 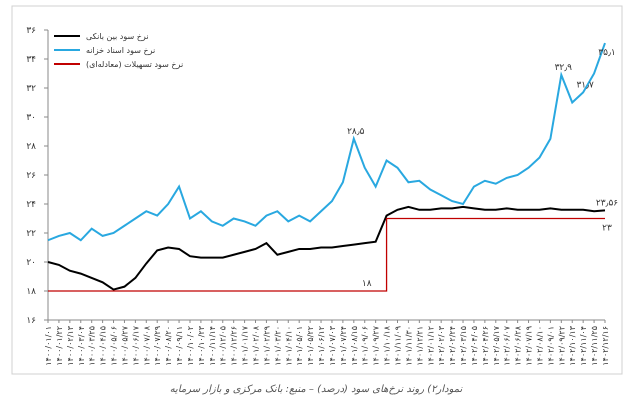 I want to click on x-tick-label: ۱۴۰۲/۰۹/۰۱, so click(x=550, y=346).